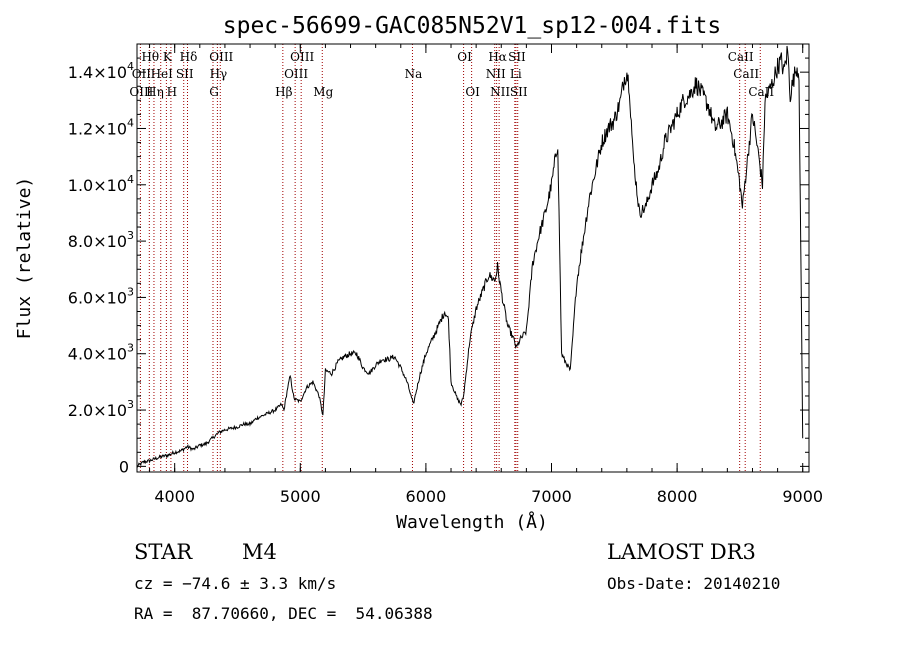 The height and width of the screenshot is (649, 900). I want to click on spectral-line-label: Hδ, so click(189, 57).